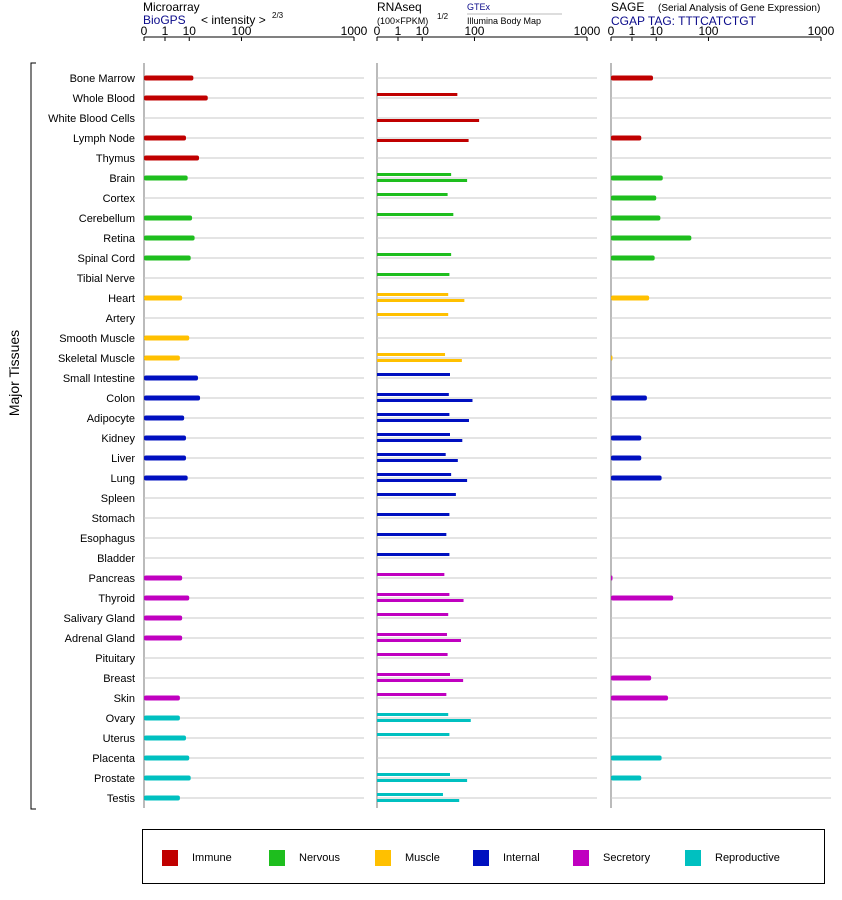 The width and height of the screenshot is (842, 900). What do you see at coordinates (474, 31) in the screenshot?
I see `rnaseq-tick-label-100: 100` at bounding box center [474, 31].